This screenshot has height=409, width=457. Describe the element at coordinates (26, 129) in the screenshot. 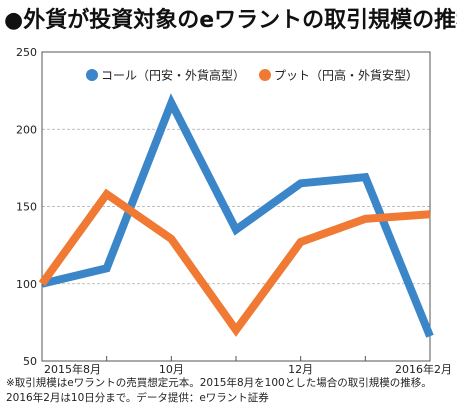

I see `y-tick-label: 200` at that location.